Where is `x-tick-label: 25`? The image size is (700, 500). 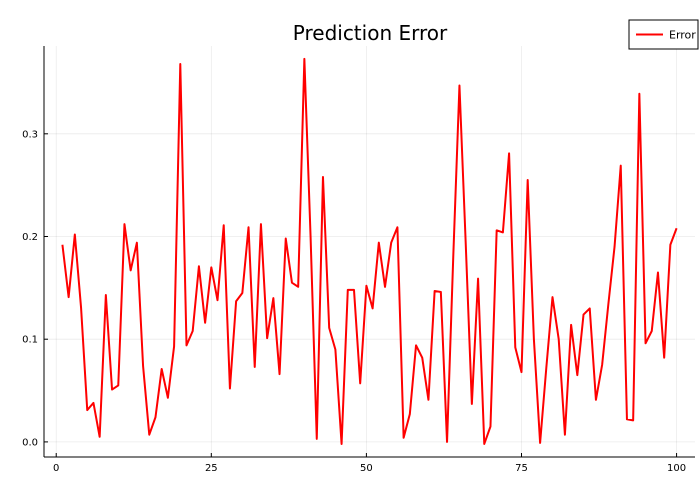 x-tick-label: 25 is located at coordinates (211, 468).